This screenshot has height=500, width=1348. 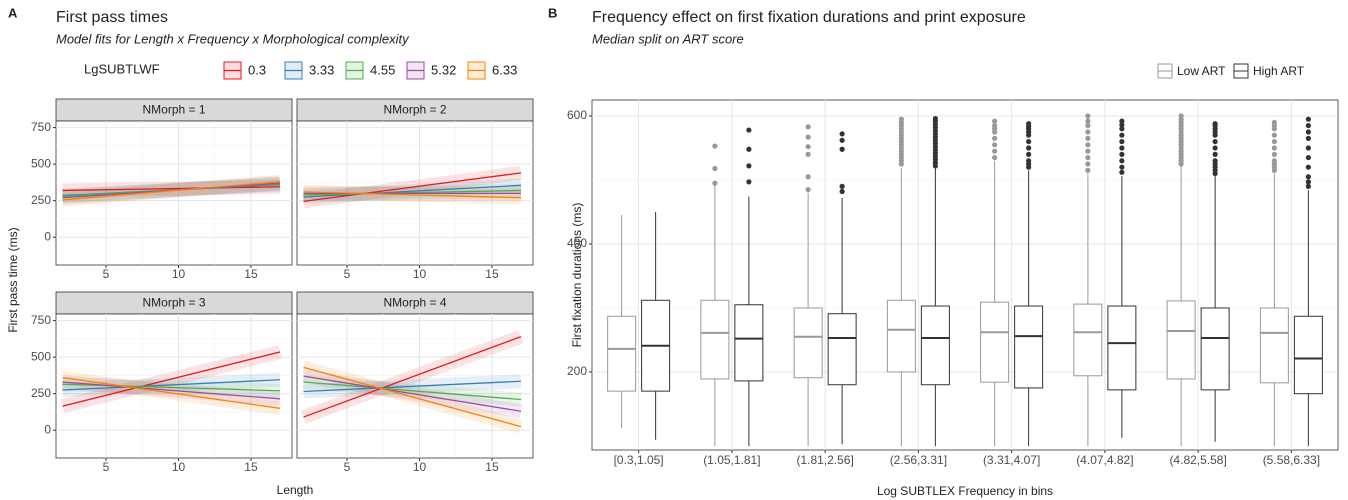 I want to click on x-axis-label: Length, so click(x=295, y=490).